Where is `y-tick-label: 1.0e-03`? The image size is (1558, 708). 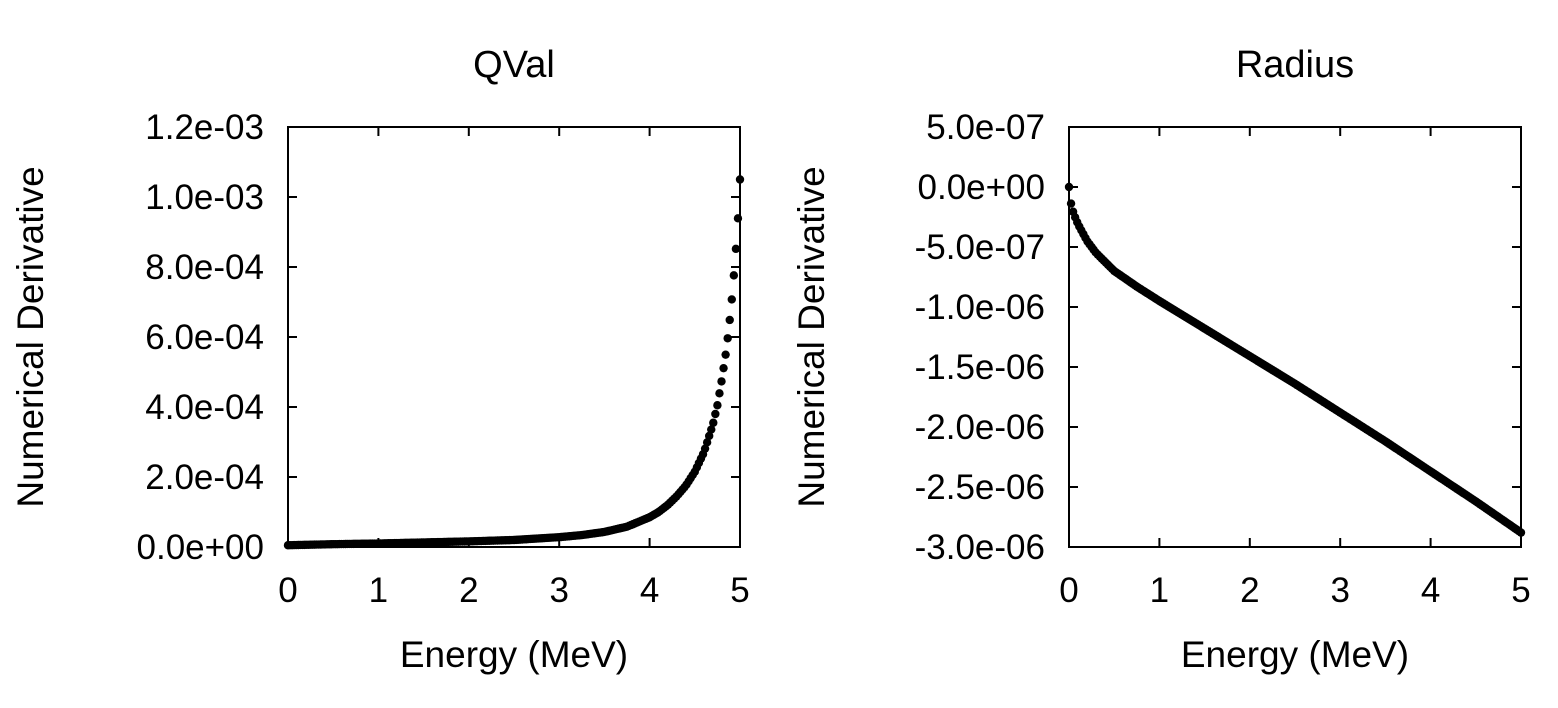
y-tick-label: 1.0e-03 is located at coordinates (204, 197).